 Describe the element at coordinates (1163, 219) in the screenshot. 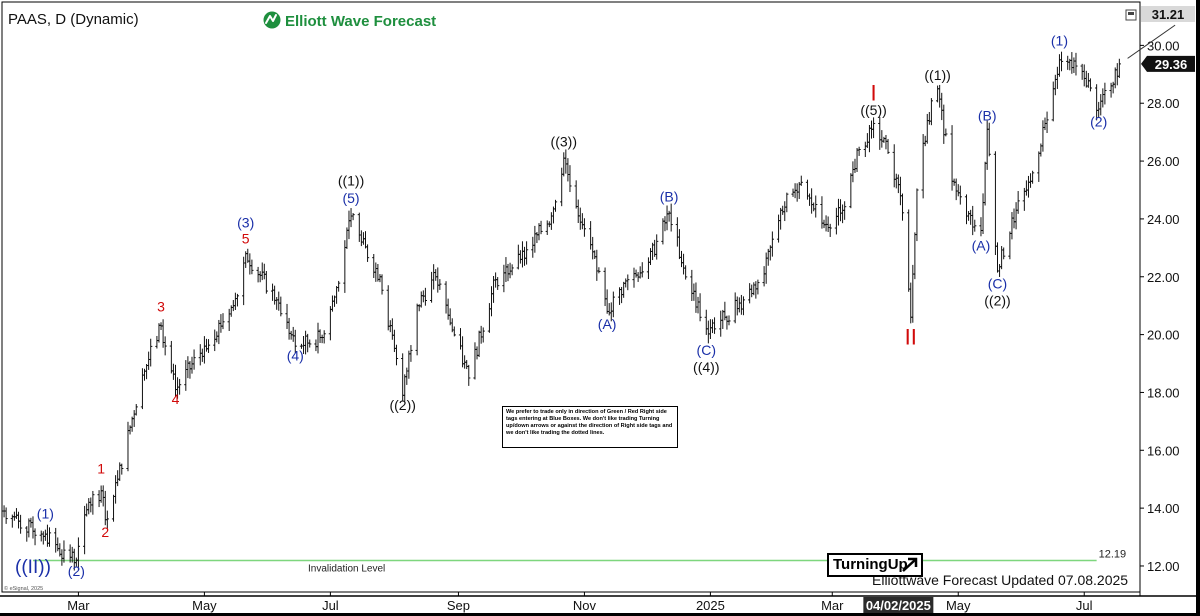

I see `y-tick-label: 24.00` at that location.